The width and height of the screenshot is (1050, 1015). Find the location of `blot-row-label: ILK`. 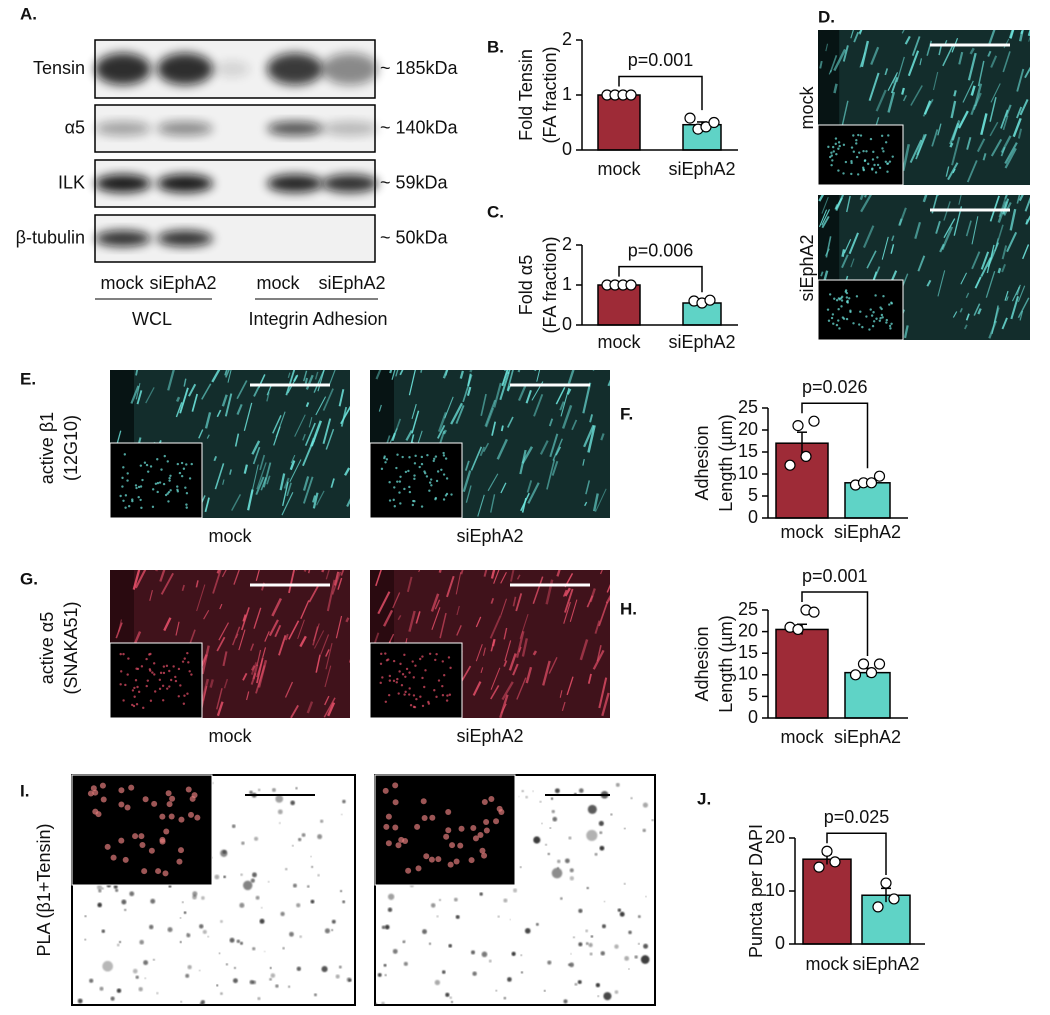

blot-row-label: ILK is located at coordinates (71, 182).